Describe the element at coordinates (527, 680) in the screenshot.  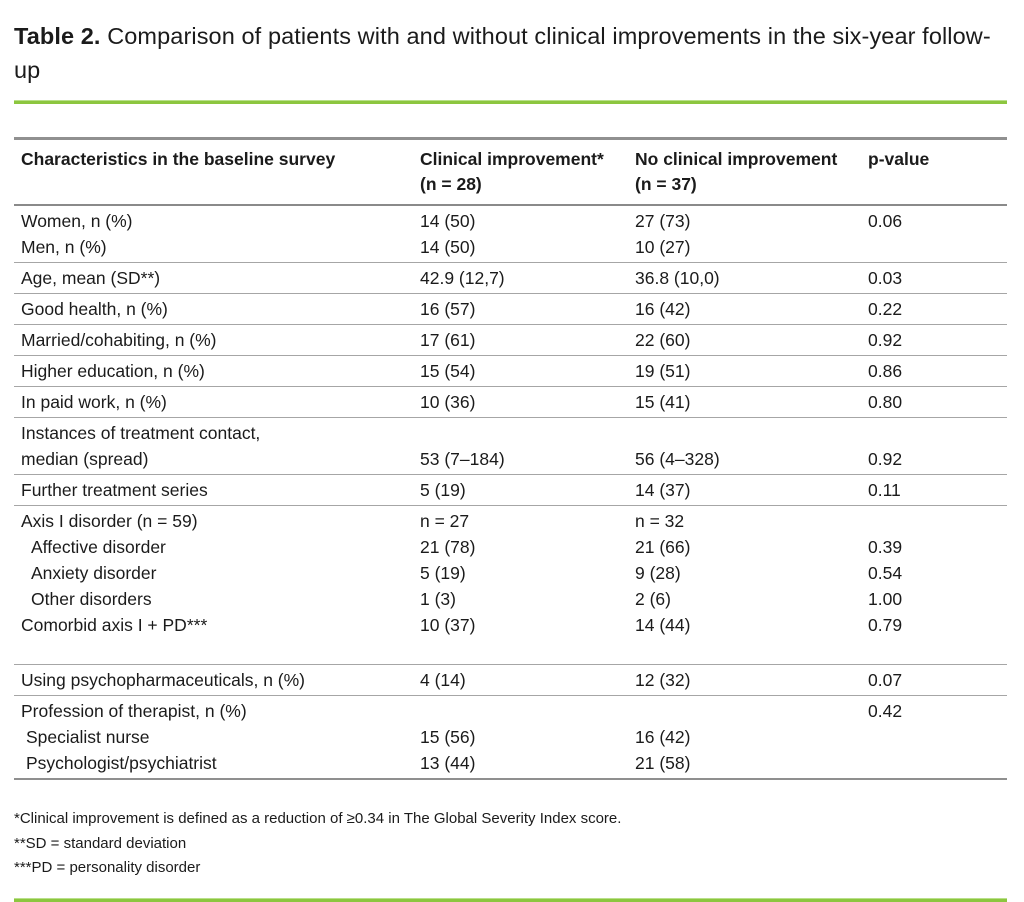
I see `cell-value: 4 (14)` at that location.